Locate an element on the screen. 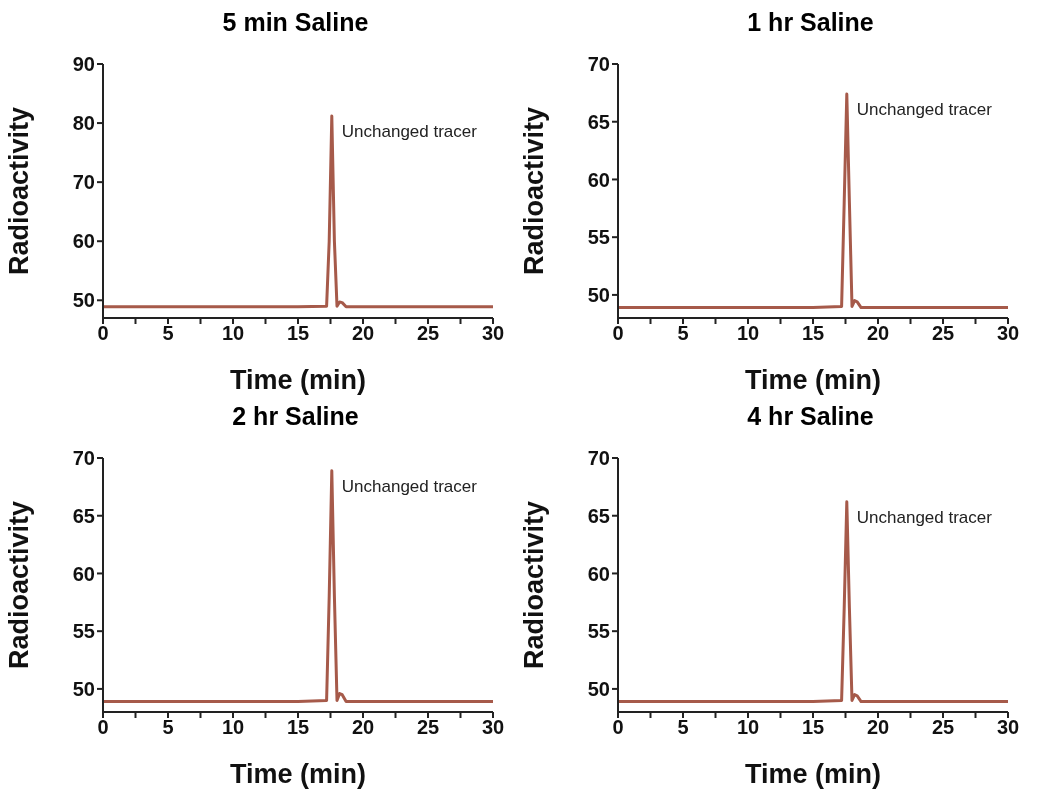 The height and width of the screenshot is (799, 1046). chart-title: 5 min Saline is located at coordinates (295, 23).